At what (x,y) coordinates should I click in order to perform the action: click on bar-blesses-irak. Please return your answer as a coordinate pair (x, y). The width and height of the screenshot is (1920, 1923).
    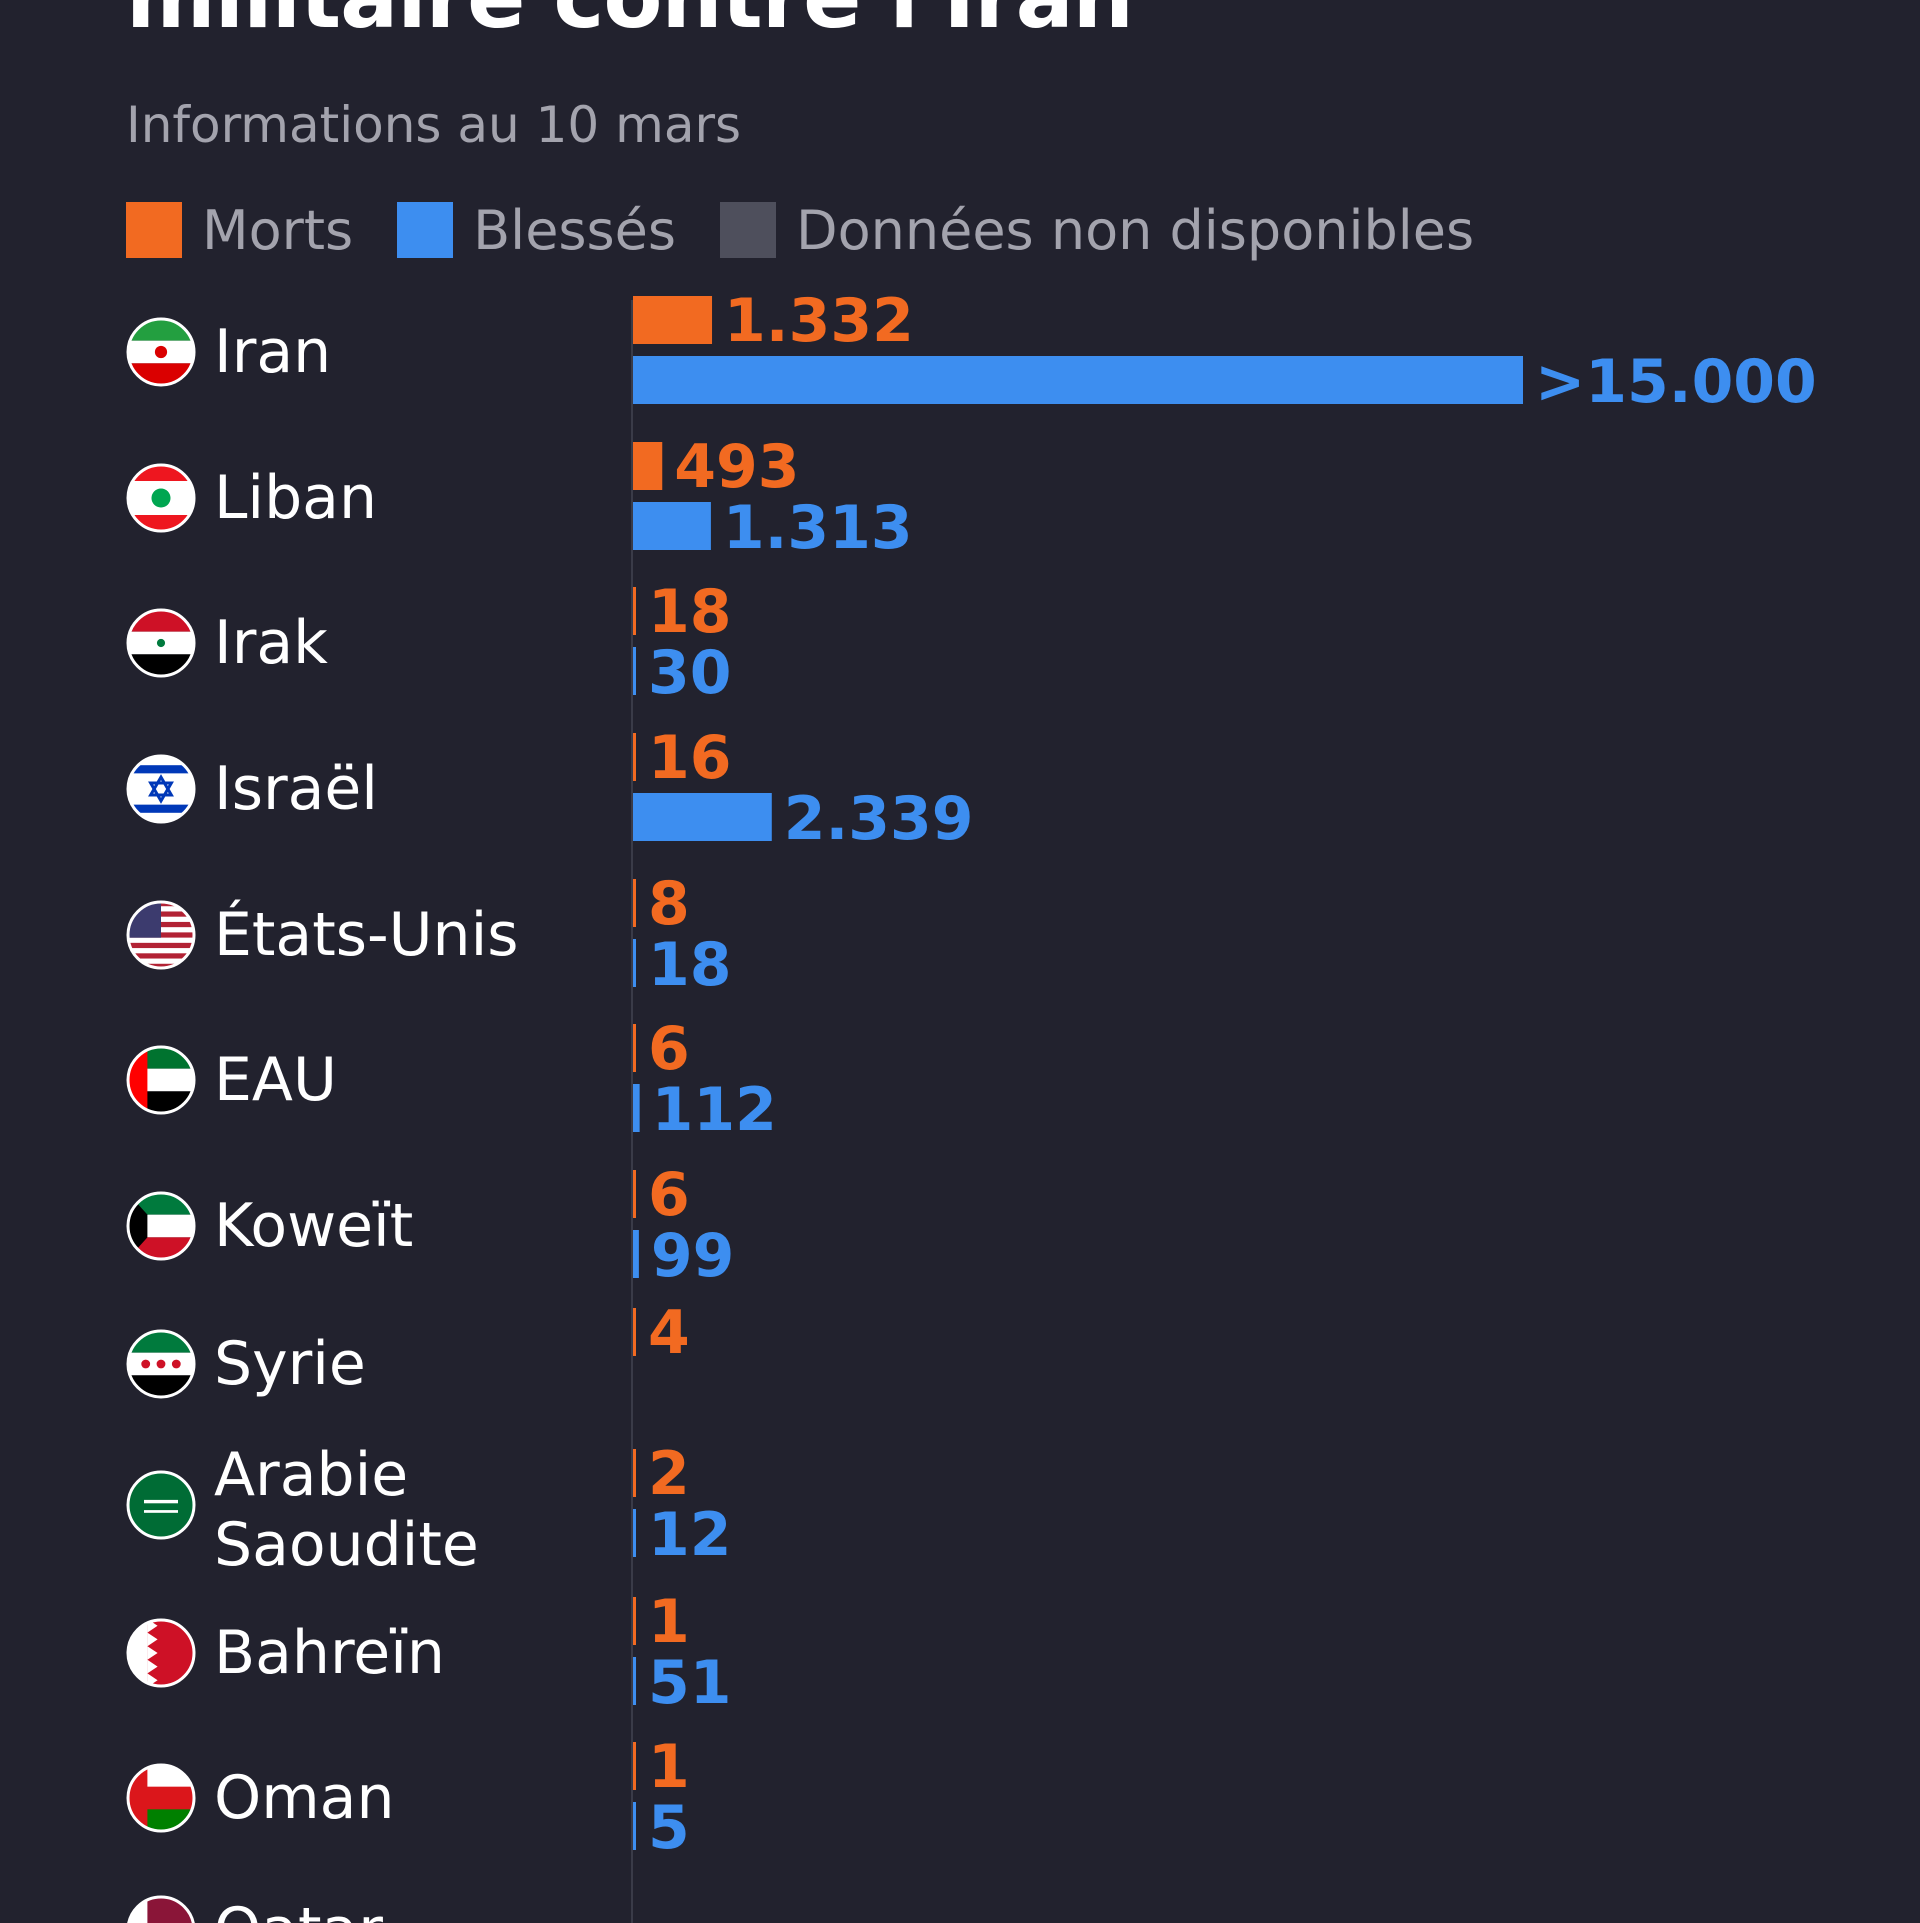
    Looking at the image, I should click on (634, 671).